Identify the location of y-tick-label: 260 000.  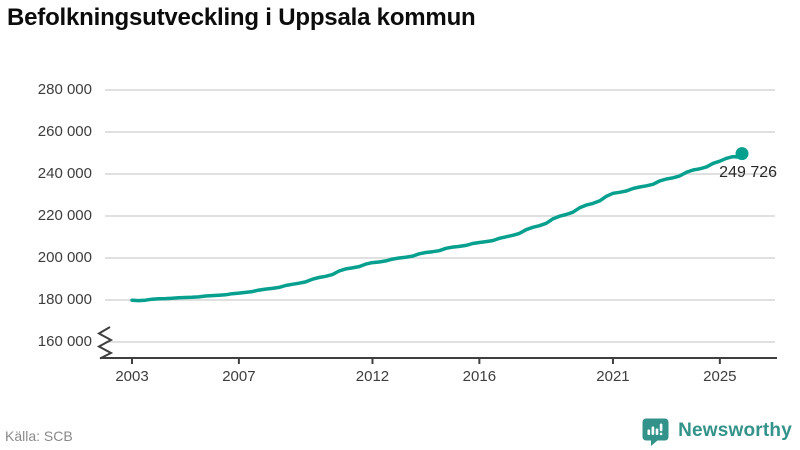
(64, 131).